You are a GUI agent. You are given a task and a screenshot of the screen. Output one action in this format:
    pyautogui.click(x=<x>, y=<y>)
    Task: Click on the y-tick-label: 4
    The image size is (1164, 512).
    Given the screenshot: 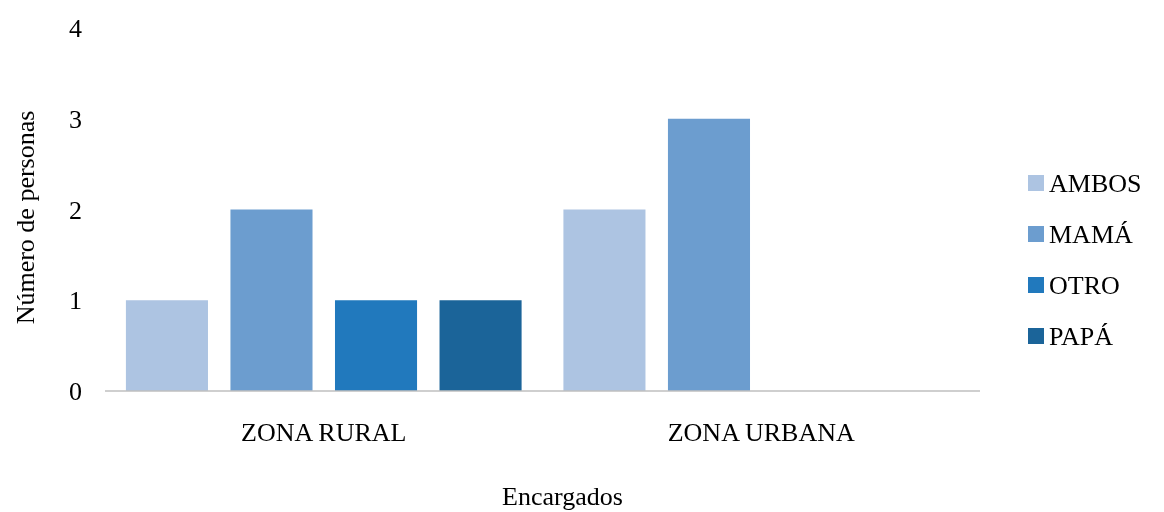 What is the action you would take?
    pyautogui.click(x=75, y=29)
    